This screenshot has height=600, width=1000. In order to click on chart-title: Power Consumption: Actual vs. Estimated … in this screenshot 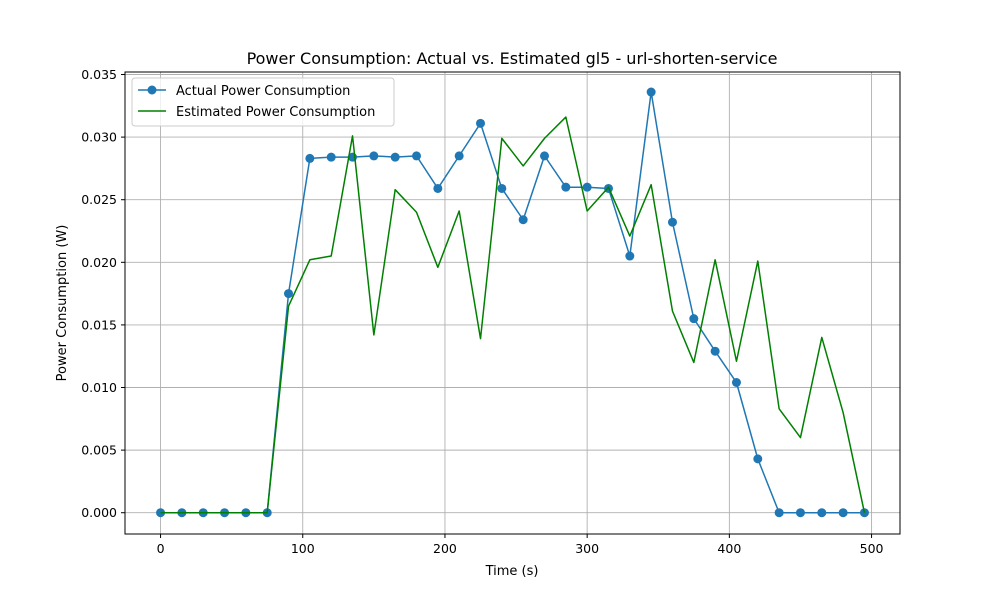, I will do `click(512, 58)`.